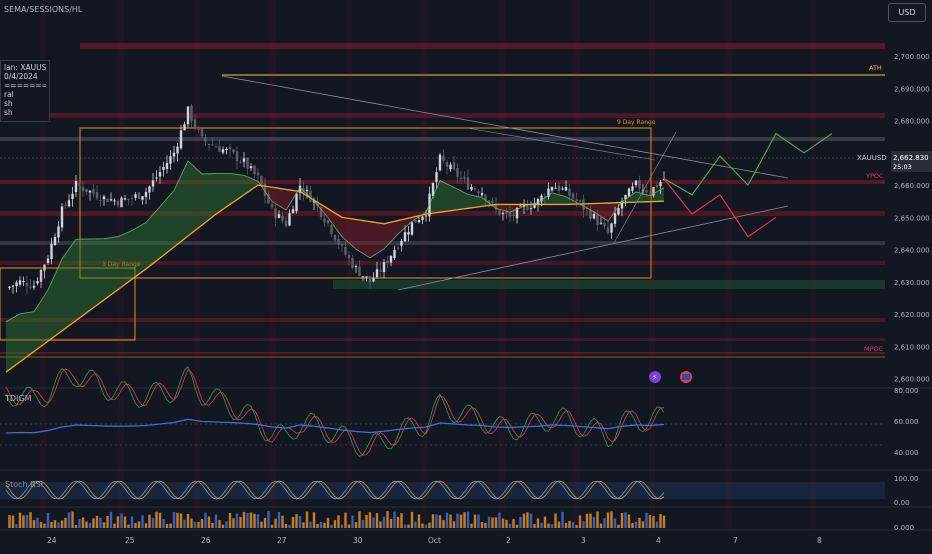 The height and width of the screenshot is (554, 932). Describe the element at coordinates (561, 144) in the screenshot. I see `inner-trendline` at that location.